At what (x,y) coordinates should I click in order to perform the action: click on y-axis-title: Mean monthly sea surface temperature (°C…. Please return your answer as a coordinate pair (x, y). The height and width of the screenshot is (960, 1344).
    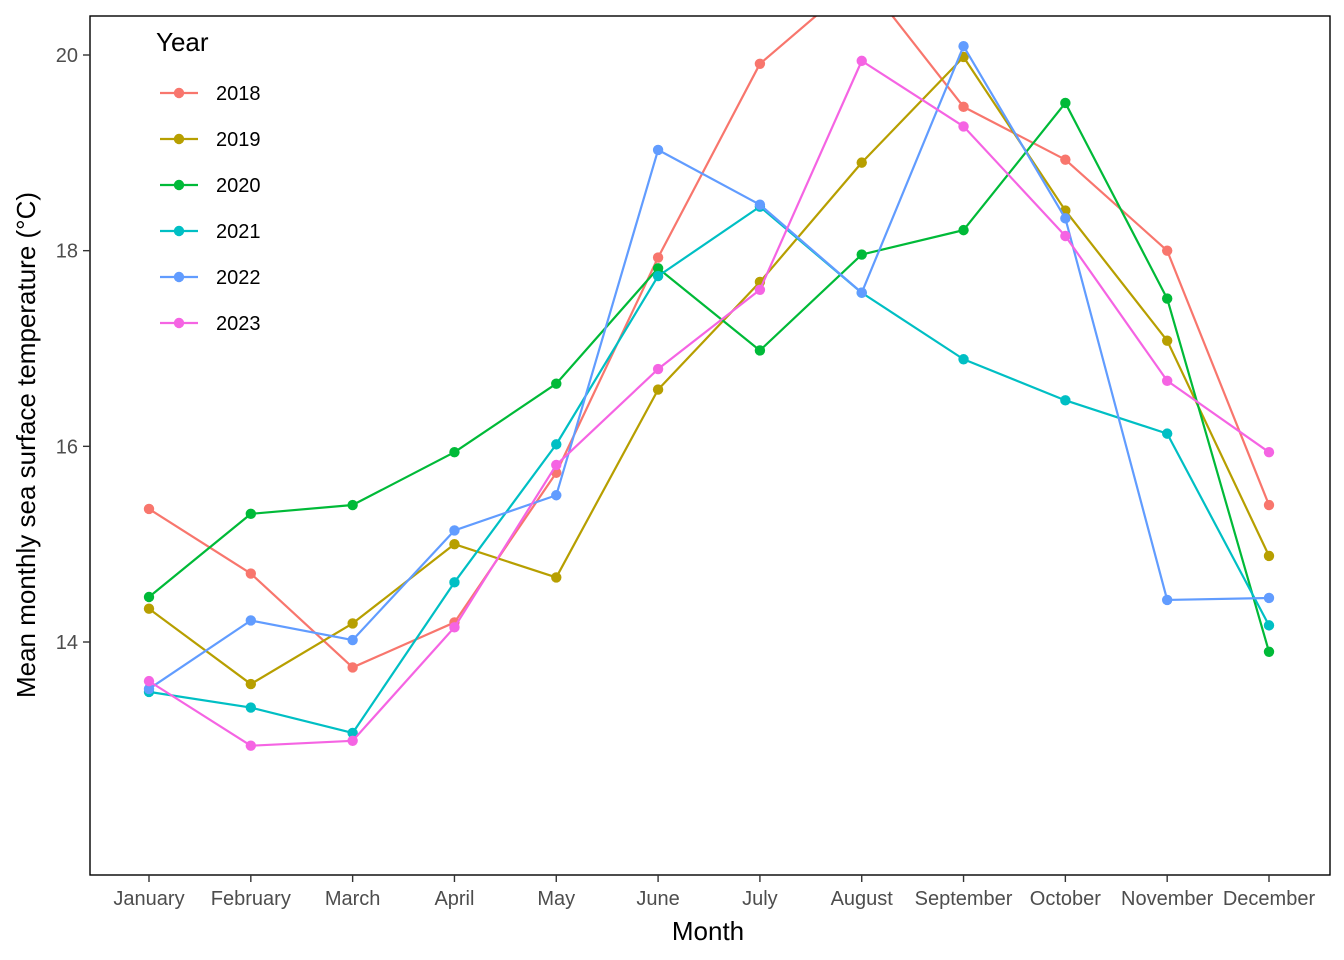
    Looking at the image, I should click on (26, 445).